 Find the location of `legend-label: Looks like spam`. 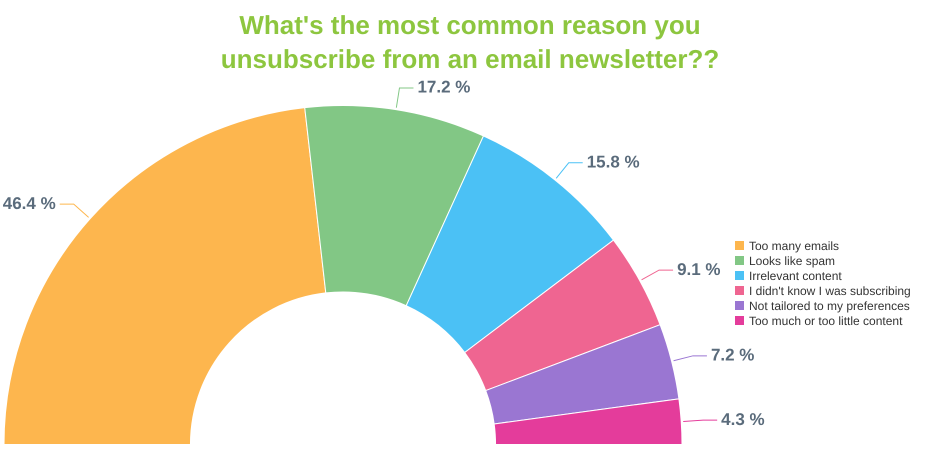

legend-label: Looks like spam is located at coordinates (792, 261).